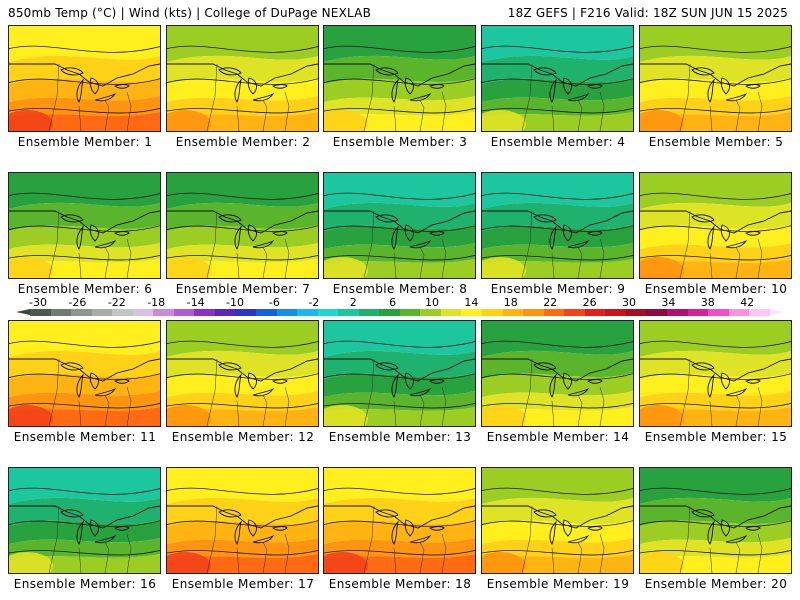 The height and width of the screenshot is (600, 800). Describe the element at coordinates (243, 289) in the screenshot. I see `ensemble-member-caption: Ensemble Member: 7` at that location.